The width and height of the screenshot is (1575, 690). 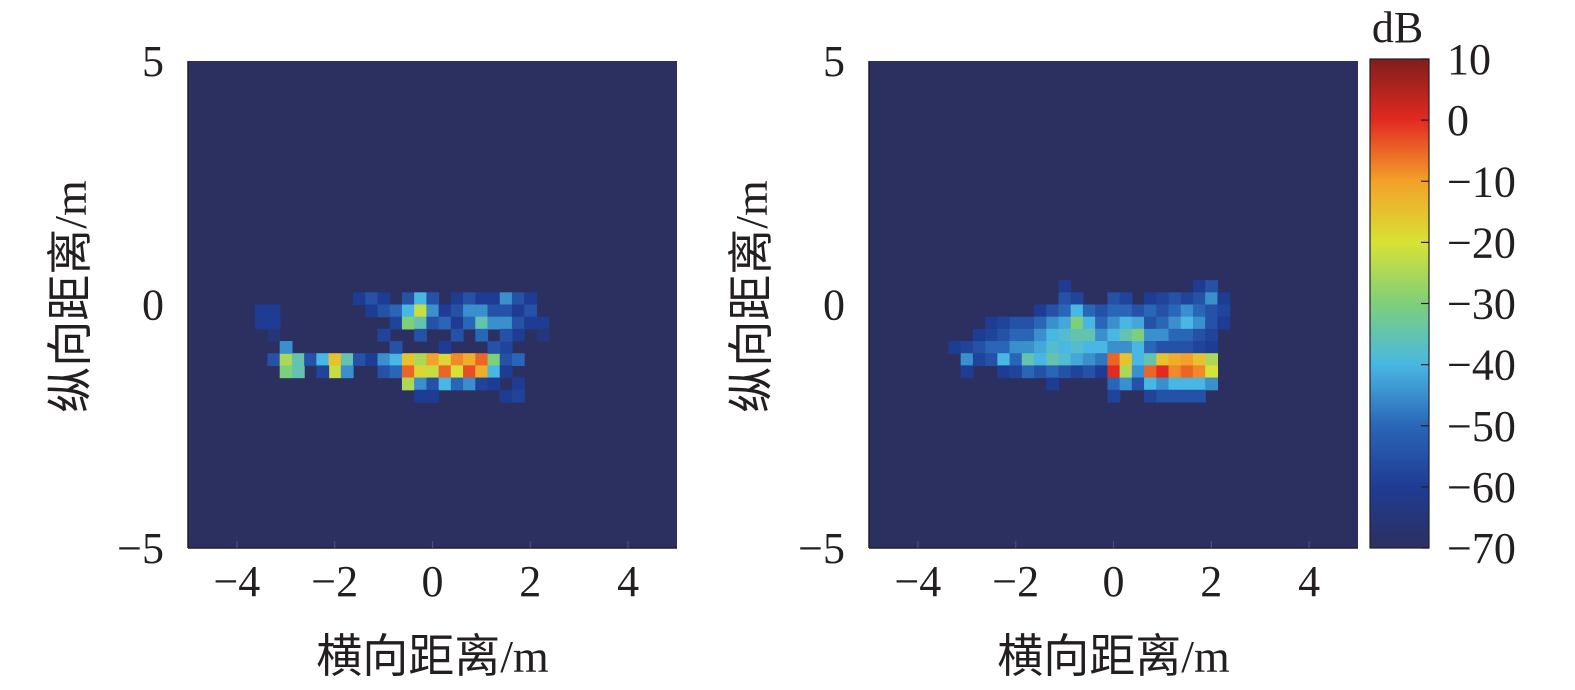 I want to click on colorbar-tick-label: −50, so click(x=1481, y=426).